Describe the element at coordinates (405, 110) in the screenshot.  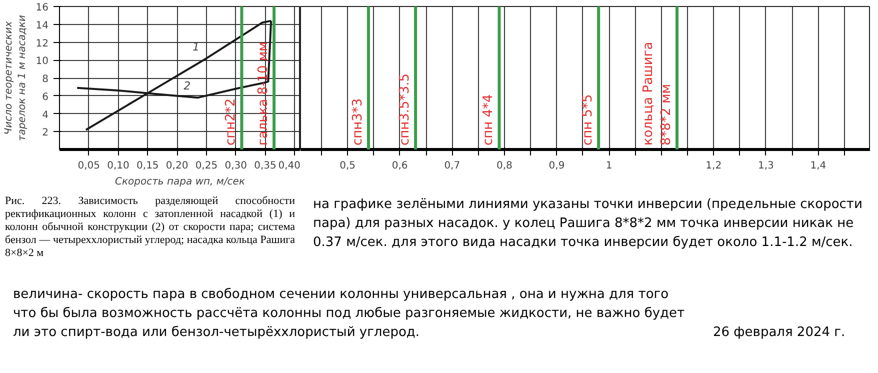
I see `ref-line-label: спн3.5*3.5` at that location.